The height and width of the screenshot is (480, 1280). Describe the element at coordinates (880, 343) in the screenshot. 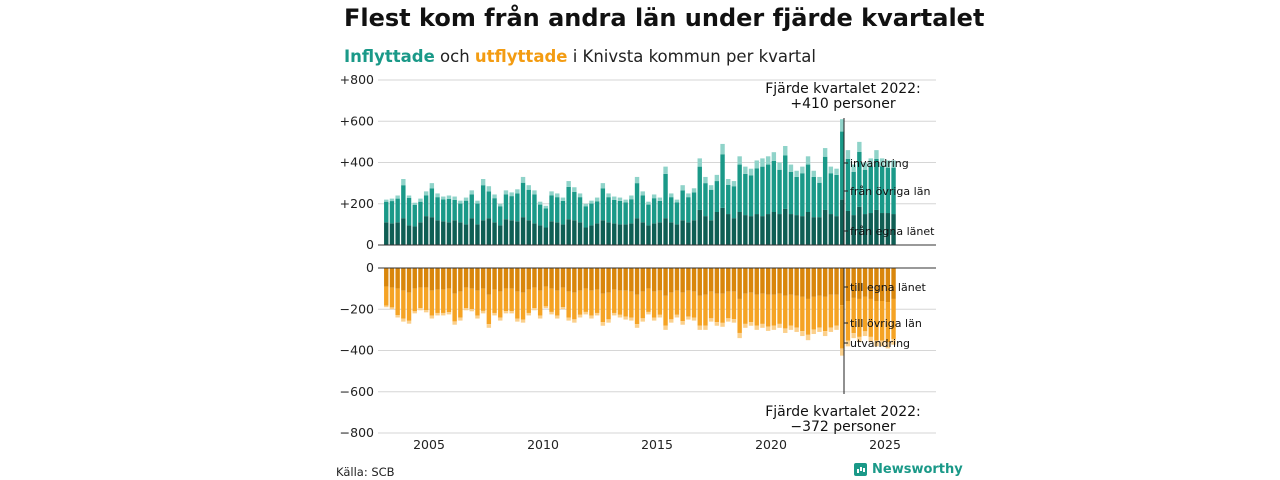

I see `segment-label-out: utvandring` at that location.